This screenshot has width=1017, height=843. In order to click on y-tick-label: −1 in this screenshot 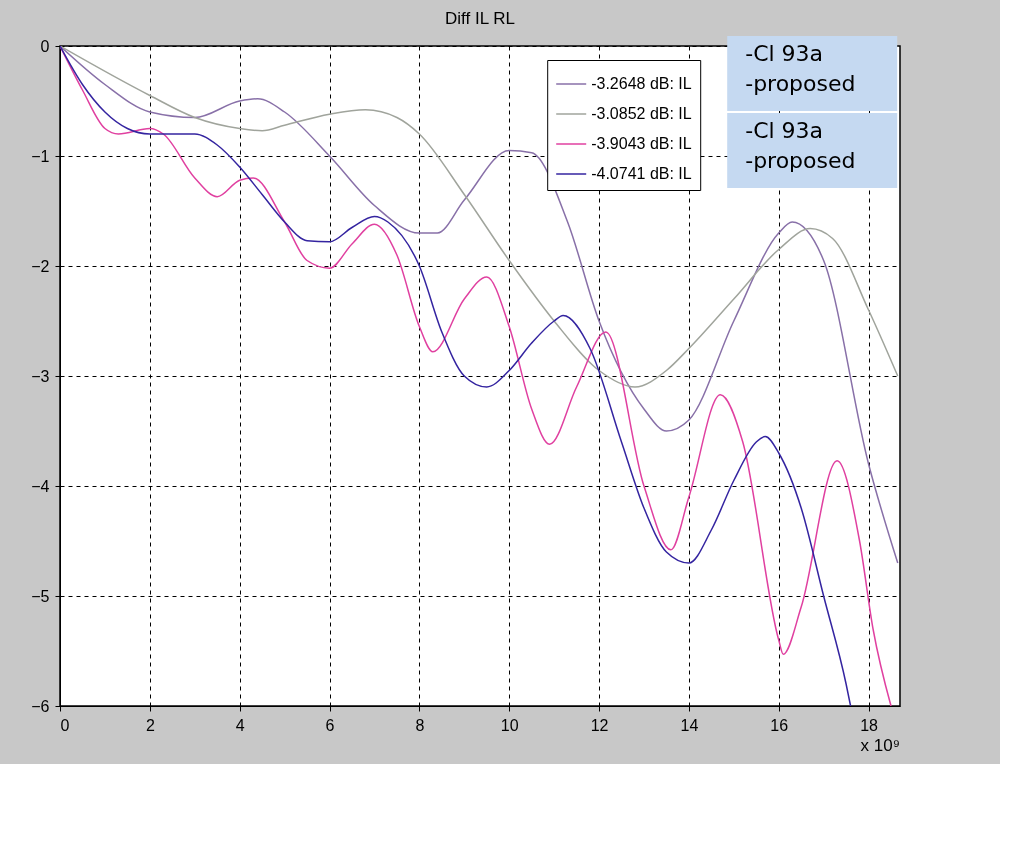, I will do `click(40, 156)`.